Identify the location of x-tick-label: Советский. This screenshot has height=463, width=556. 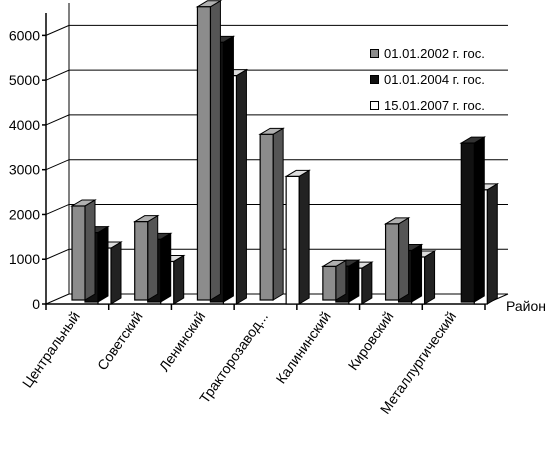
(120, 341).